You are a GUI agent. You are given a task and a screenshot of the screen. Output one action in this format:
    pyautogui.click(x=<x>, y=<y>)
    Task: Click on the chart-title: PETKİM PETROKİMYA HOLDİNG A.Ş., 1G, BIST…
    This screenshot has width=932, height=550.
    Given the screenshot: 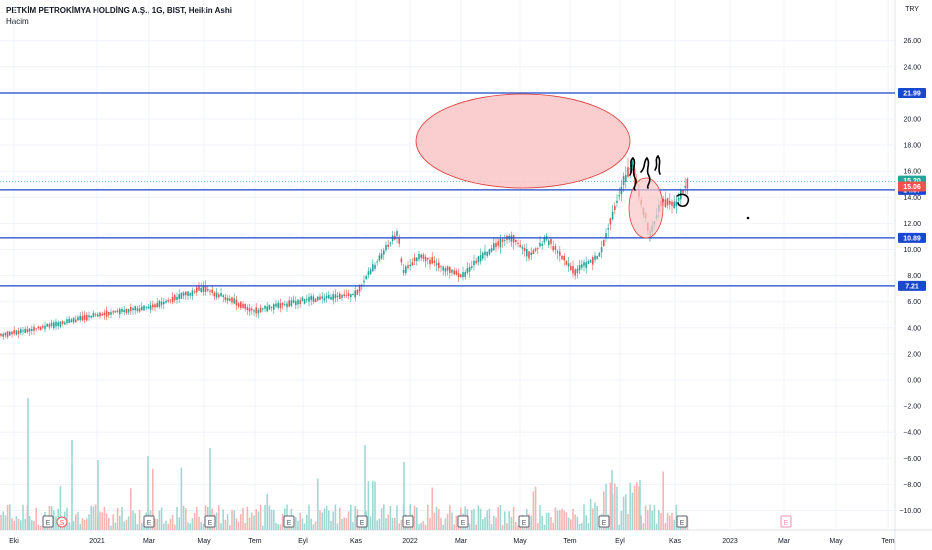 What is the action you would take?
    pyautogui.click(x=119, y=10)
    